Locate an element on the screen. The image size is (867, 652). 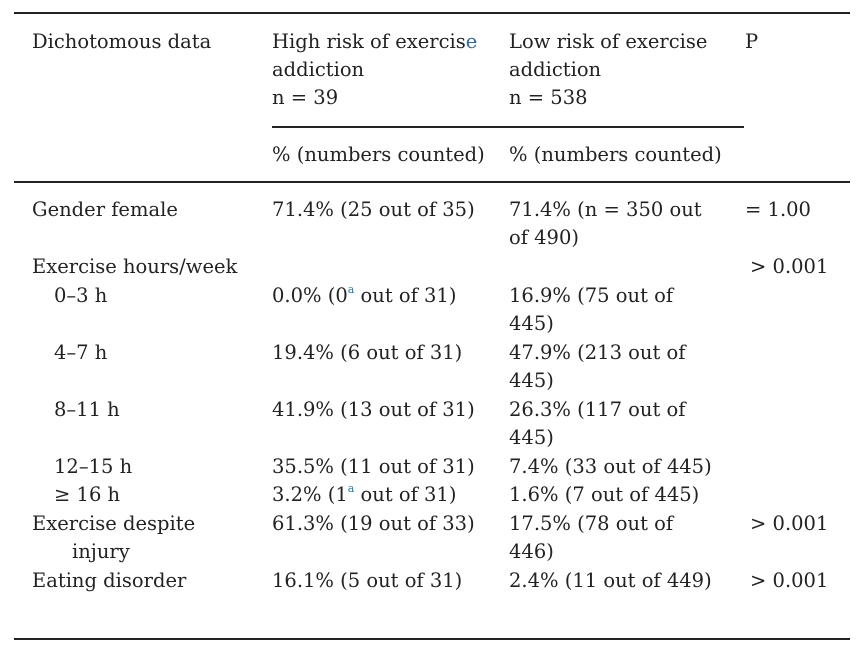
header-high-risk-line1: High risk of exercise is located at coordinates (375, 41).